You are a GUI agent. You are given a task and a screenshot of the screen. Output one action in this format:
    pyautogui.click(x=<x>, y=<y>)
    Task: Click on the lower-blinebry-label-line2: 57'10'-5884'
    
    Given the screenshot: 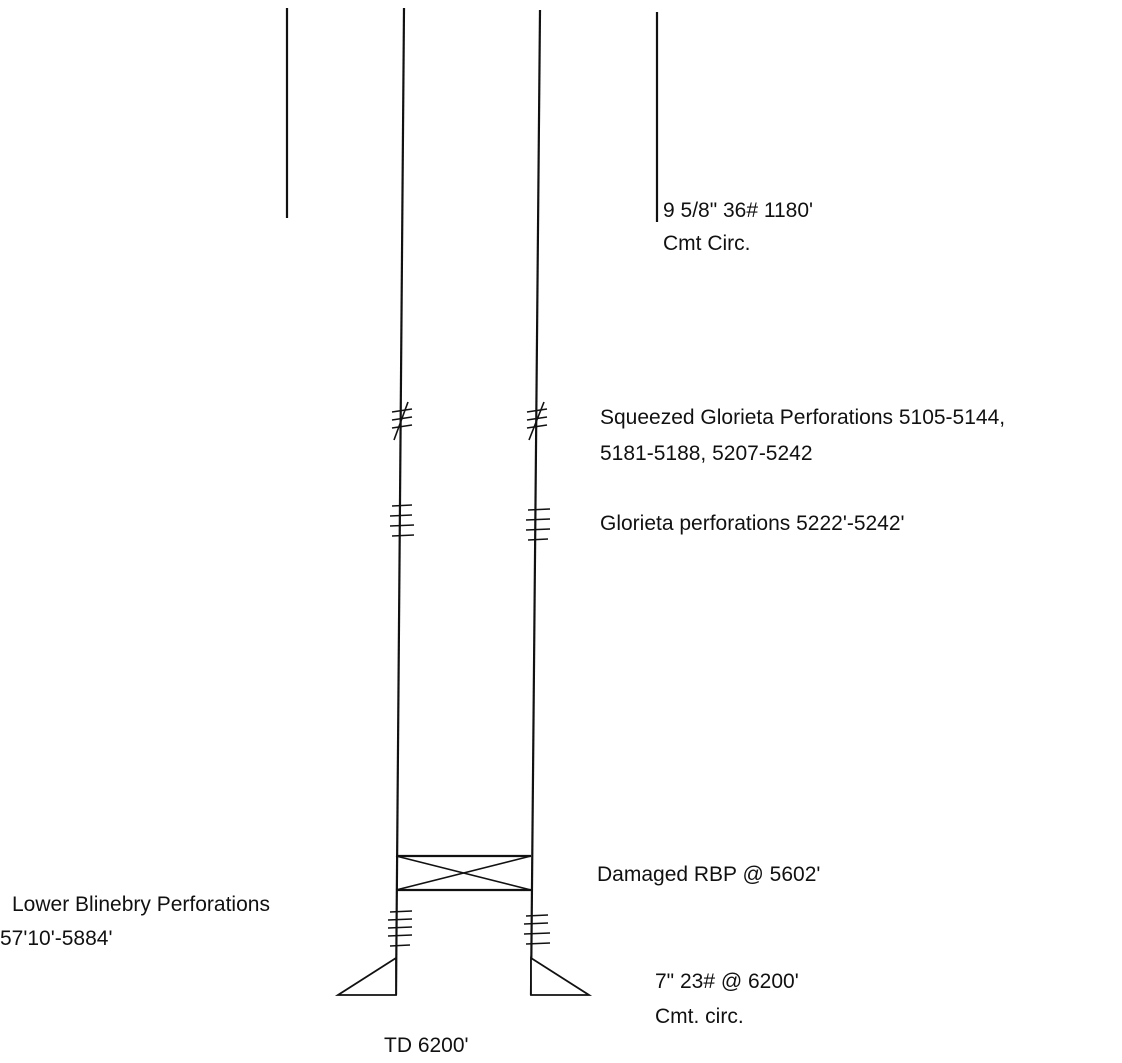 What is the action you would take?
    pyautogui.click(x=56, y=938)
    